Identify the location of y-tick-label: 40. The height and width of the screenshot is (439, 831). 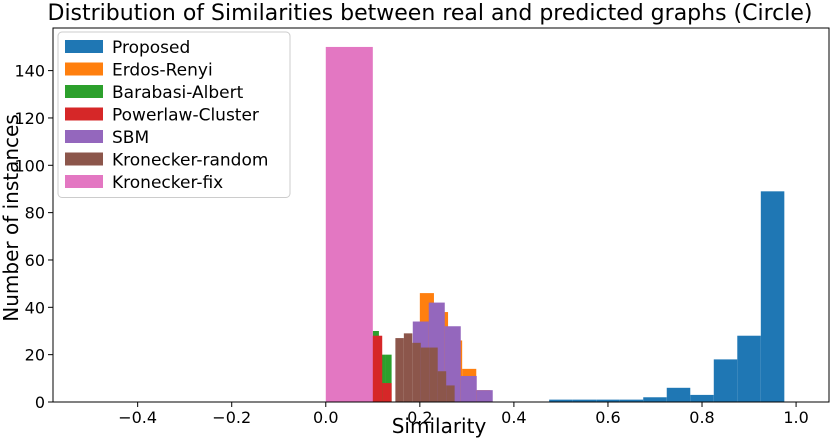
(35, 307).